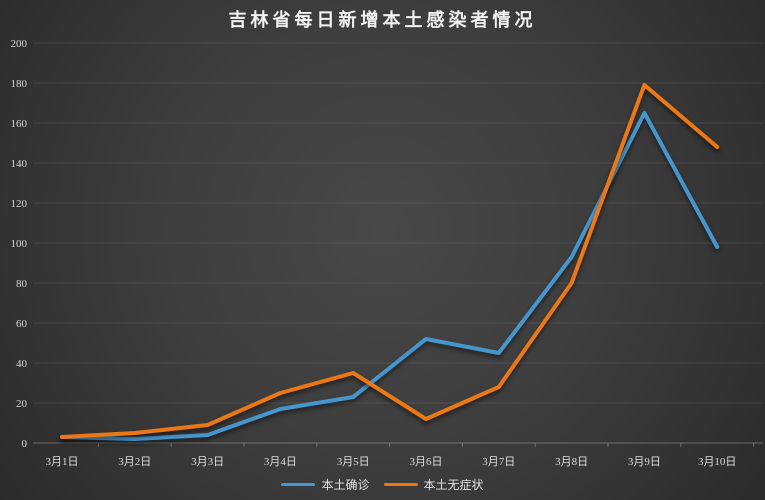  What do you see at coordinates (717, 462) in the screenshot?
I see `x-axis-tick-label: 3月10日` at bounding box center [717, 462].